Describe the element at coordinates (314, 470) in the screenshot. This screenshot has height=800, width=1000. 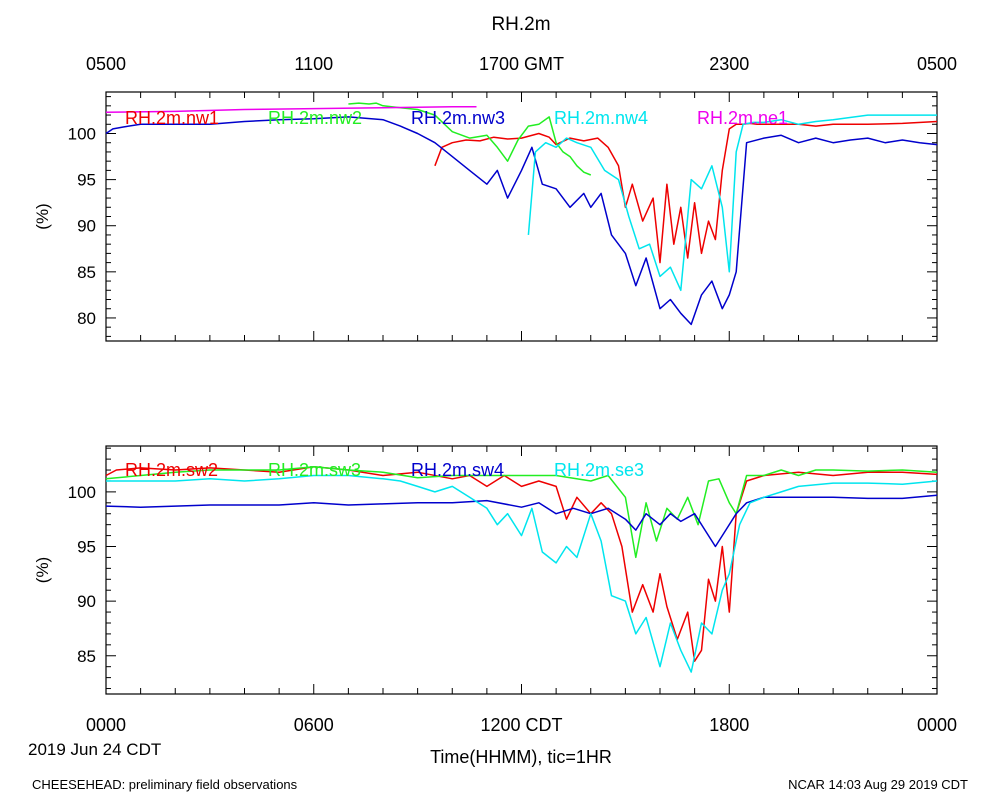
I see `legend-label: RH.2m.sw3` at that location.